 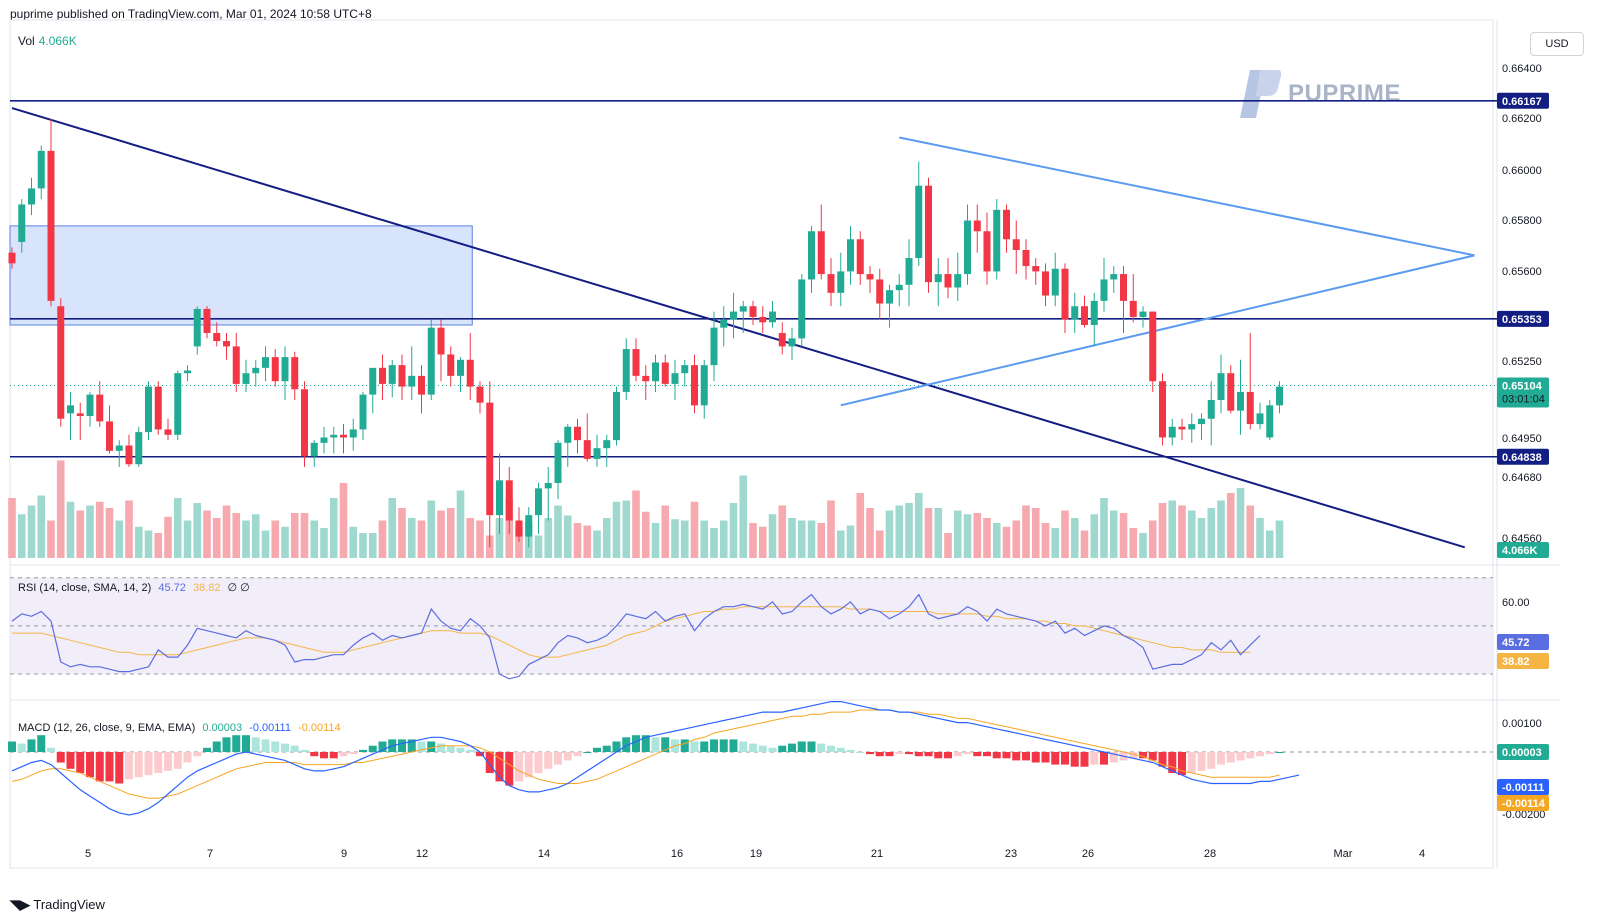 I want to click on time-tick: 12, so click(x=422, y=854).